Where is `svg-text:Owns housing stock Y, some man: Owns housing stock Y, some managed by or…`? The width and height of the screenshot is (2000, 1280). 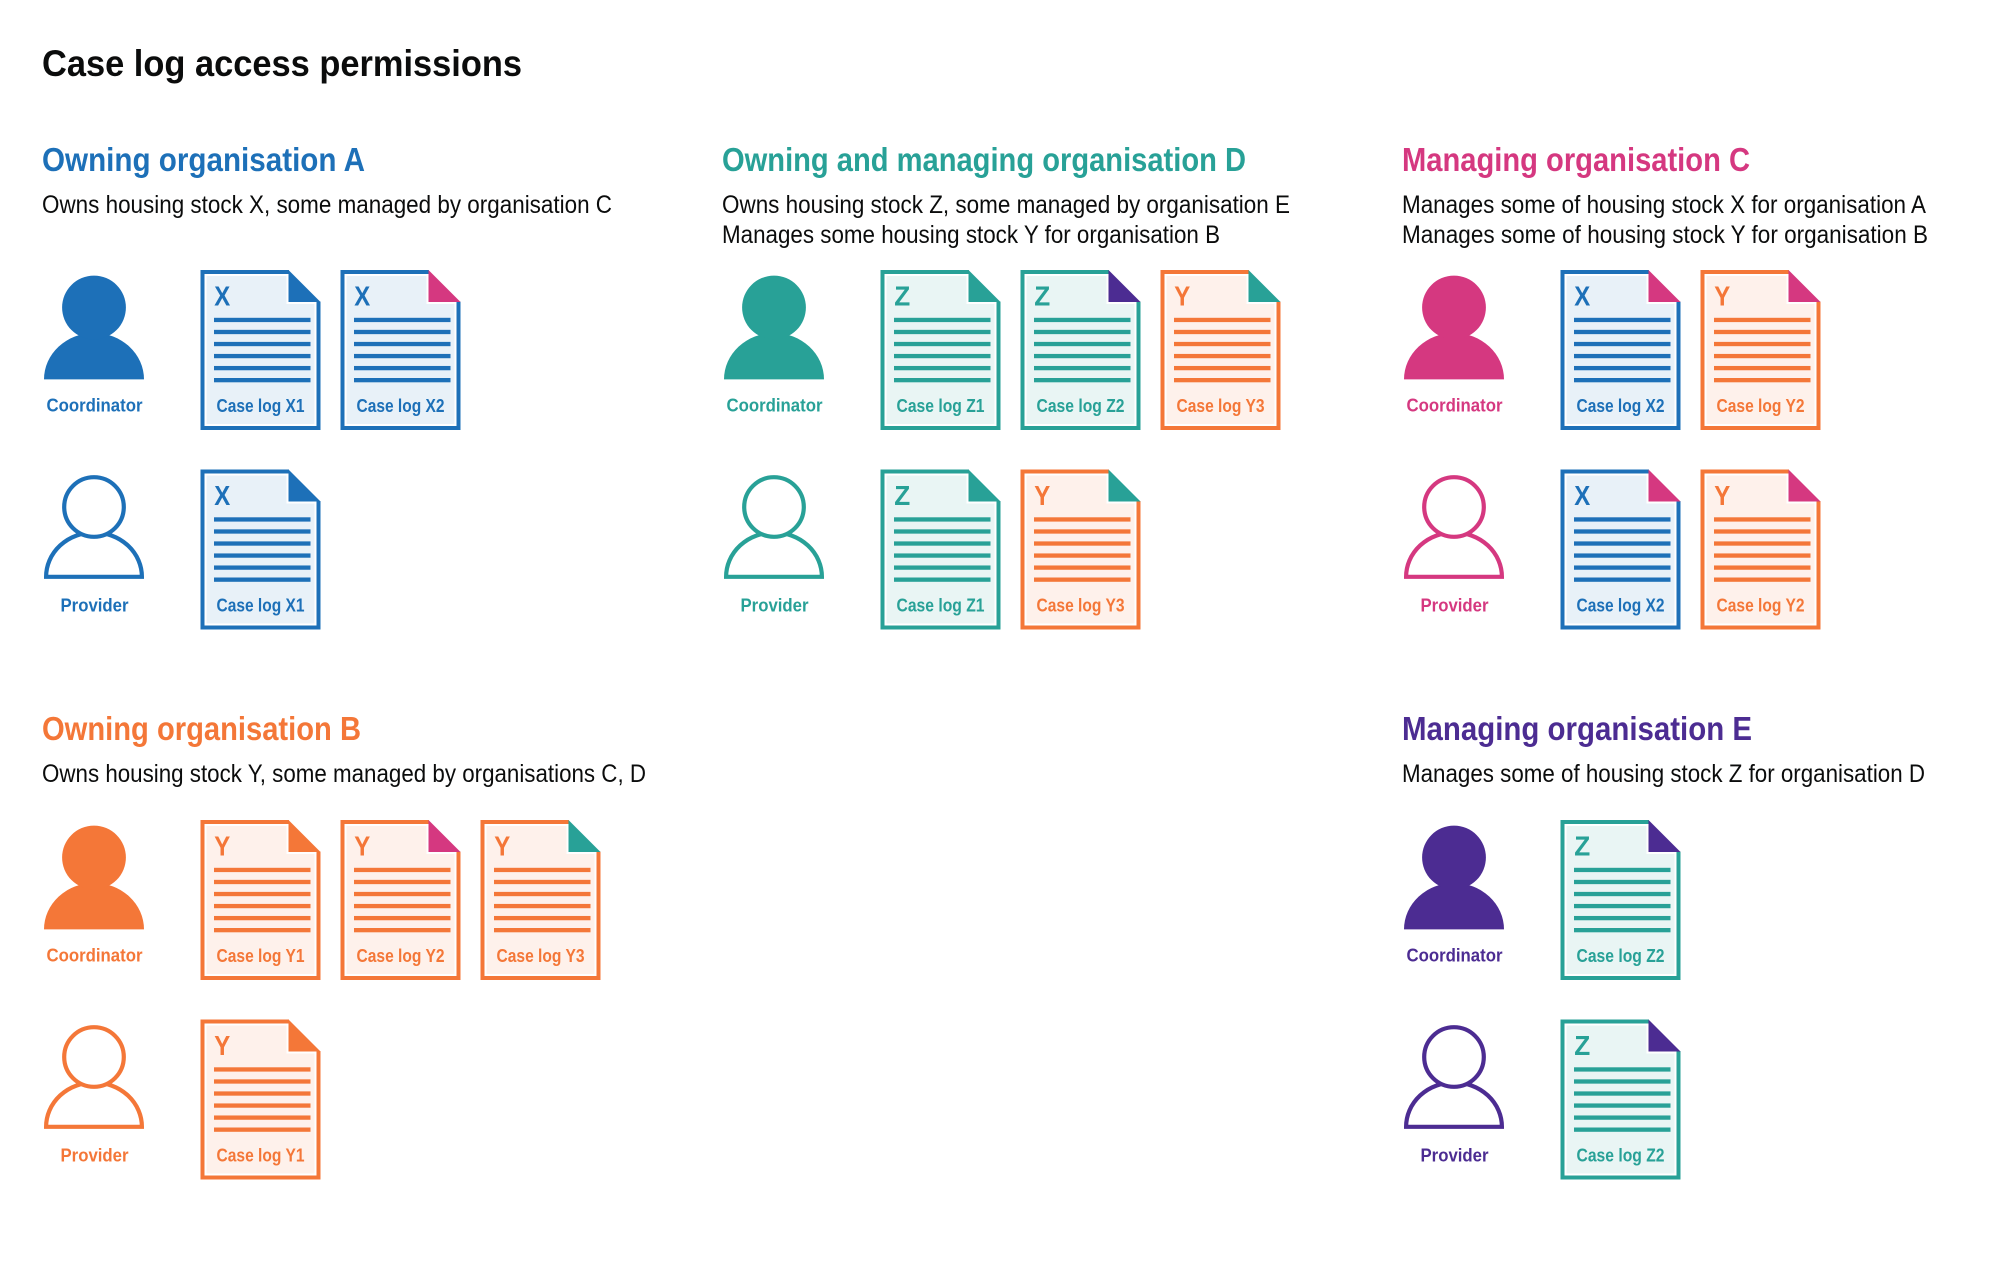
svg-text:Owns housing stock Y, some man: Owns housing stock Y, some managed by or… is located at coordinates (344, 774).